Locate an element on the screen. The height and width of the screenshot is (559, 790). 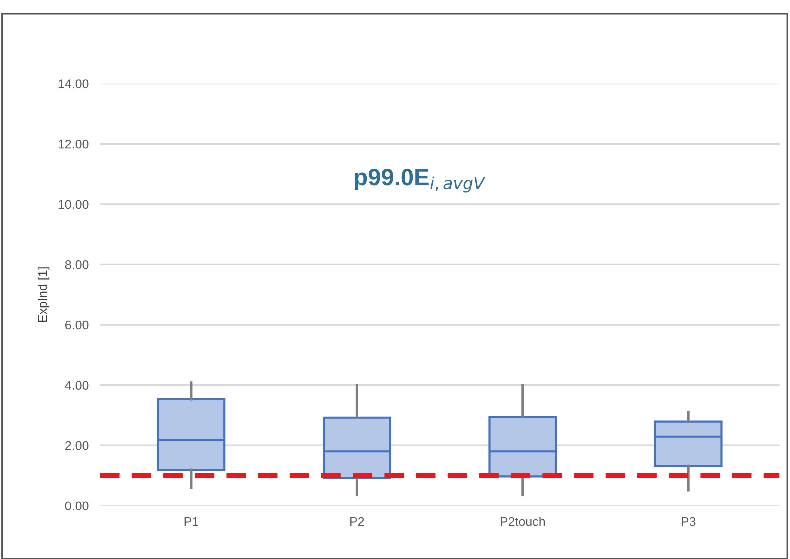
x-tick-label: P1 is located at coordinates (191, 521).